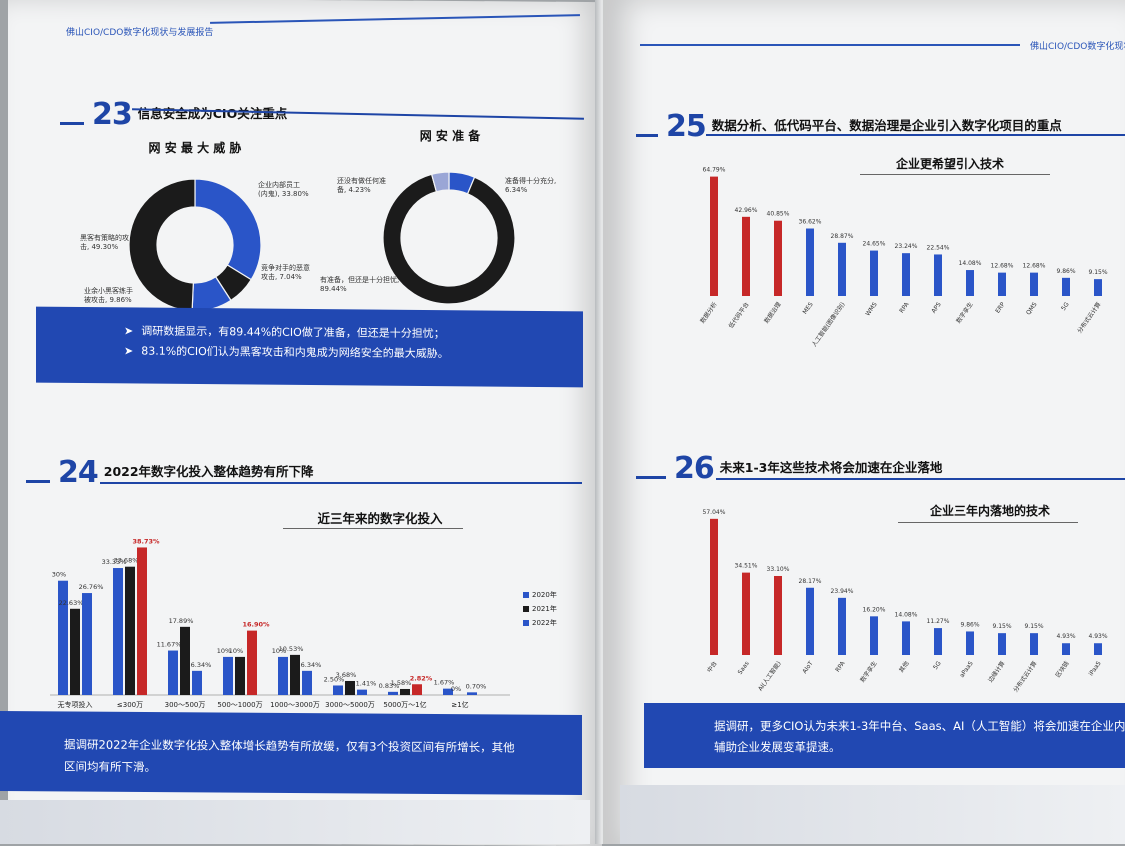  Describe the element at coordinates (966, 669) in the screenshot. I see `landing-cat-8: aPaaS` at that location.